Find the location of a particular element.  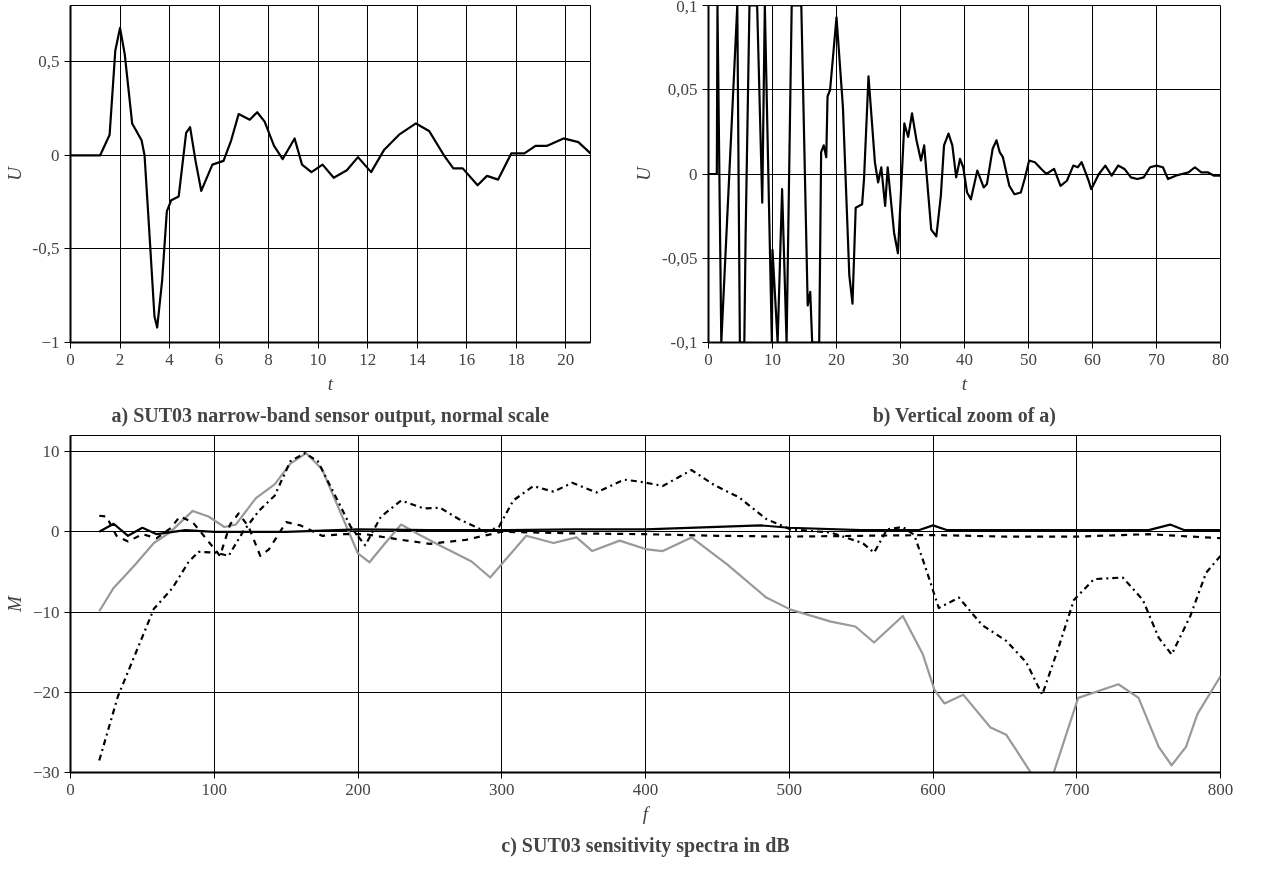

x-axis-title: f is located at coordinates (646, 813).